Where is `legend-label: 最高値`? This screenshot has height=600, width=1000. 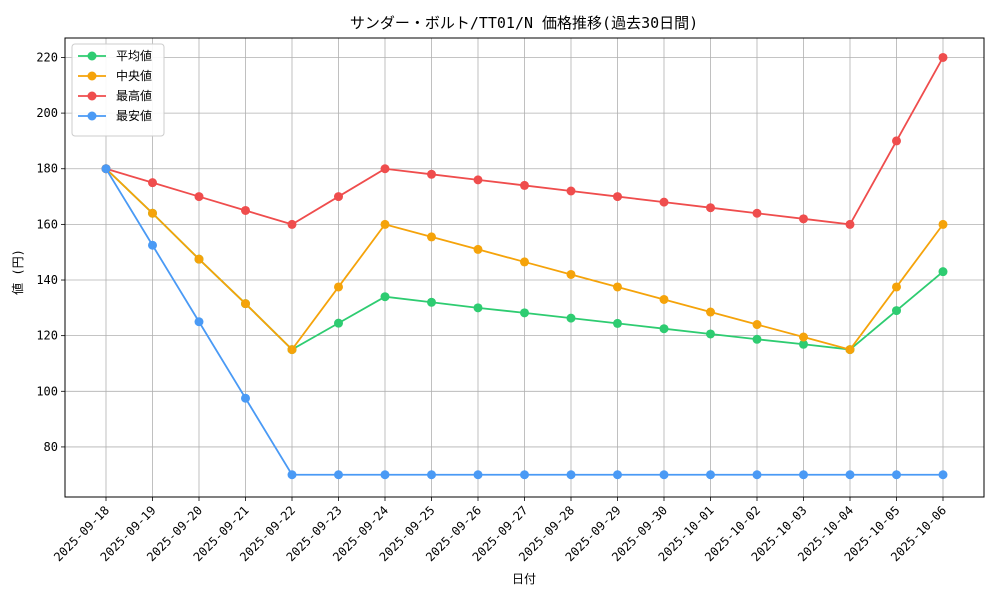
legend-label: 最高値 is located at coordinates (134, 95).